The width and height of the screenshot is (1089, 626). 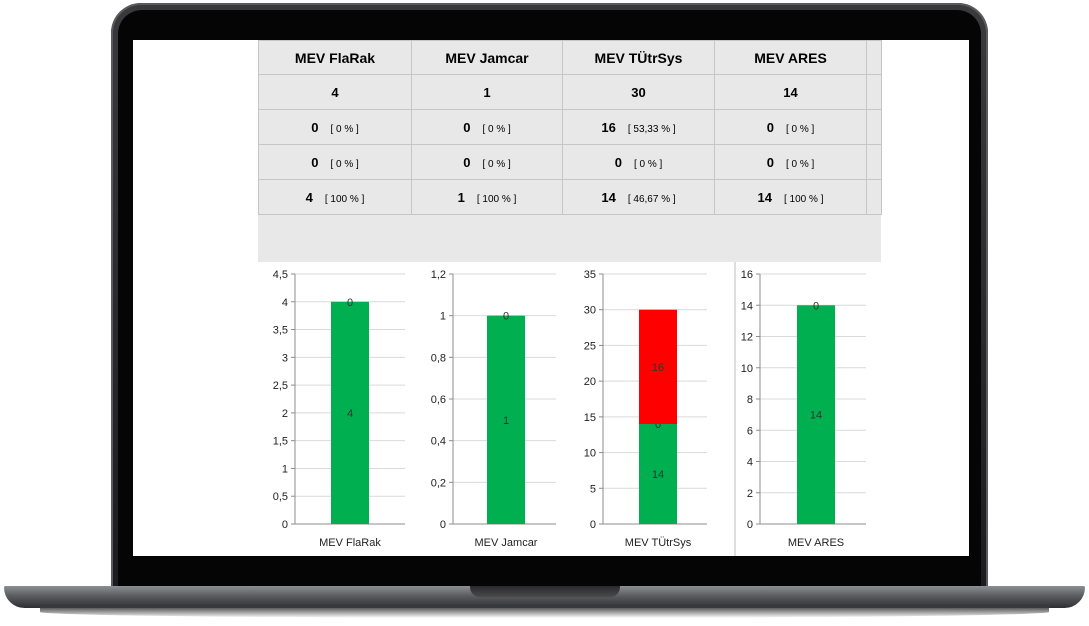 I want to click on column-header: MEV FlaRak, so click(x=335, y=57).